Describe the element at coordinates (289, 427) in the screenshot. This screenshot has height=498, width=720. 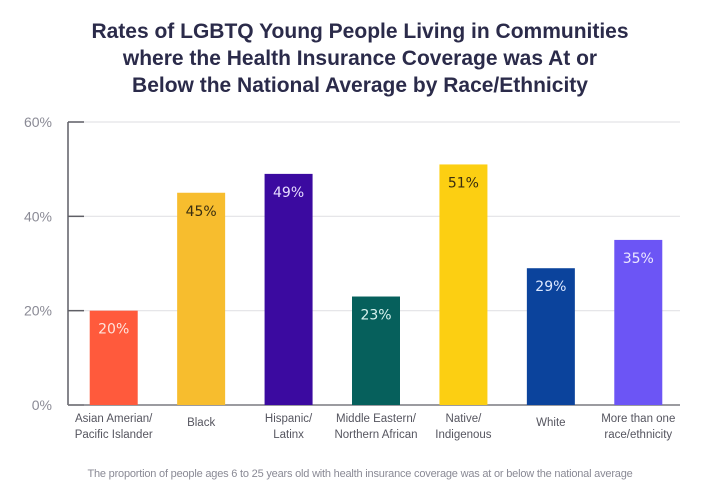
I see `x-tick-label: Hispanic/Latinx` at that location.